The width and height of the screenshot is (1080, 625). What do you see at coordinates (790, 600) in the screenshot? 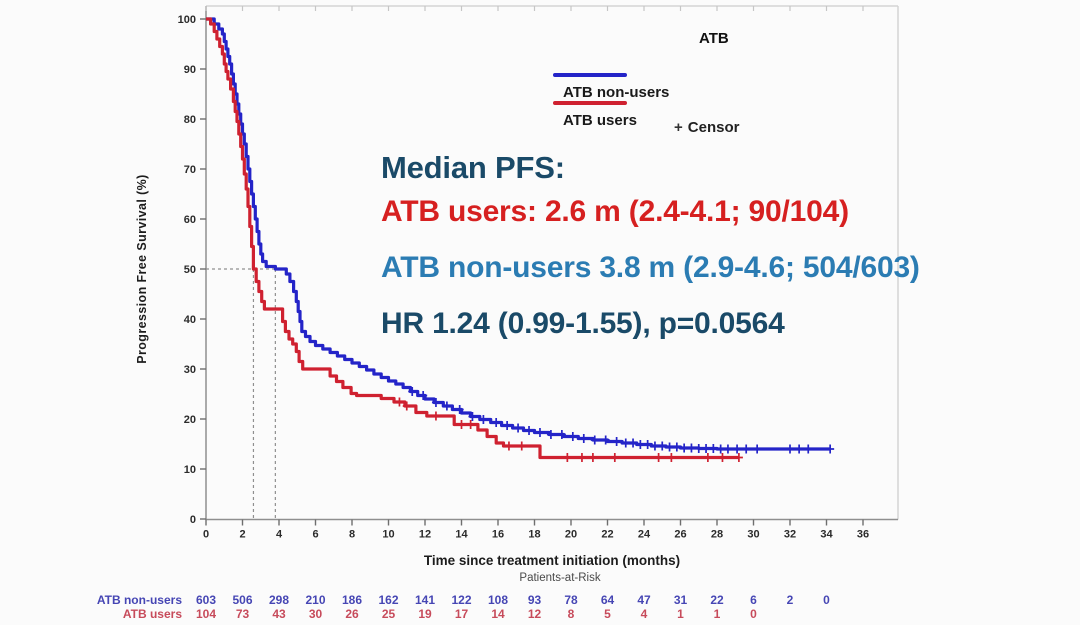
I see `risk-count: 2` at bounding box center [790, 600].